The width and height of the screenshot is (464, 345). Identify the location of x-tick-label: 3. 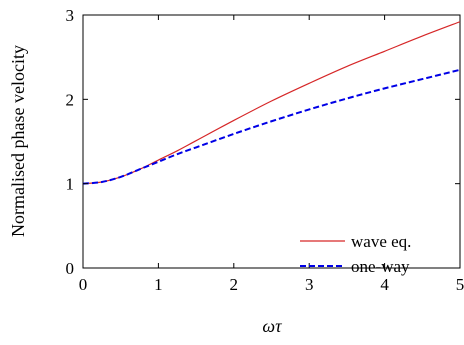
(309, 284).